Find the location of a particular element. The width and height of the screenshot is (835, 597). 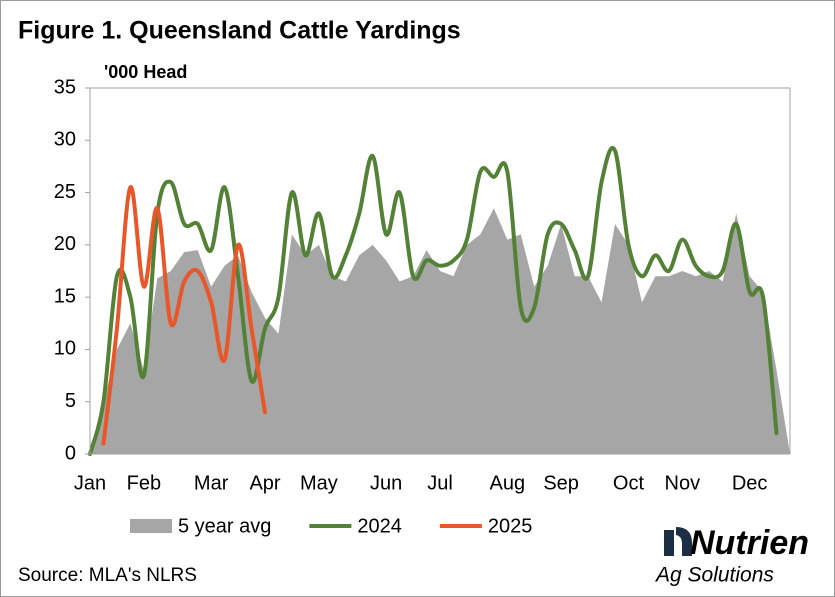

x-tick-label: May is located at coordinates (319, 483).